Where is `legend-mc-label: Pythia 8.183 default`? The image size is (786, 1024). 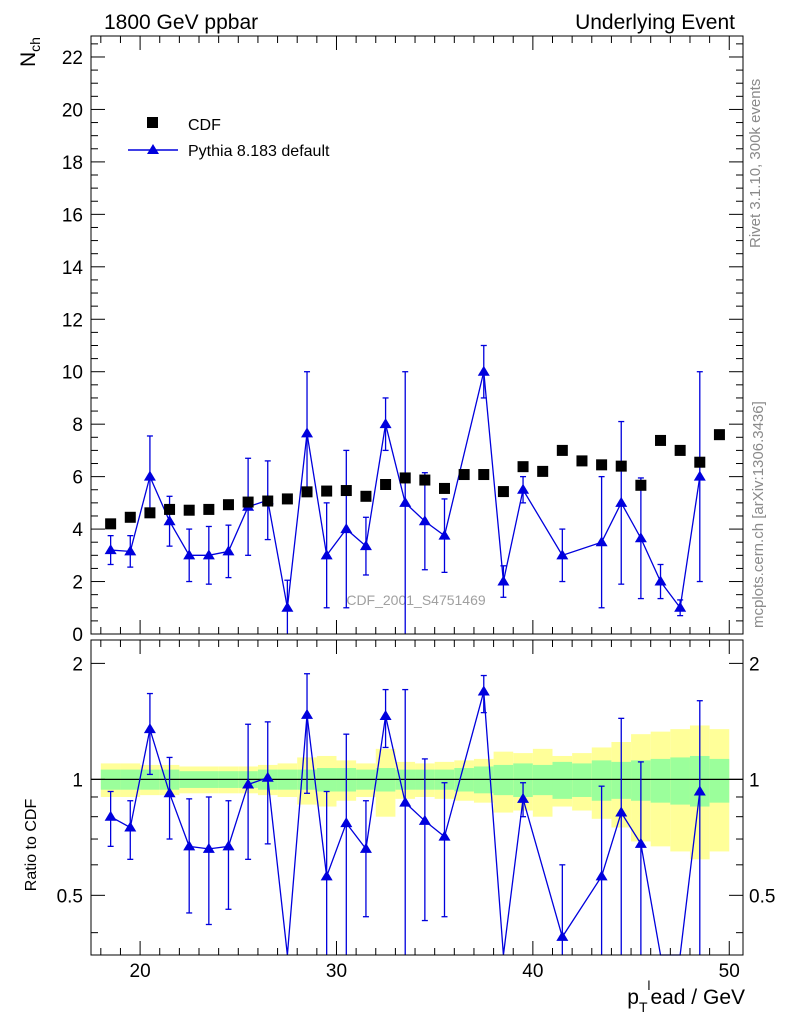 legend-mc-label: Pythia 8.183 default is located at coordinates (259, 151).